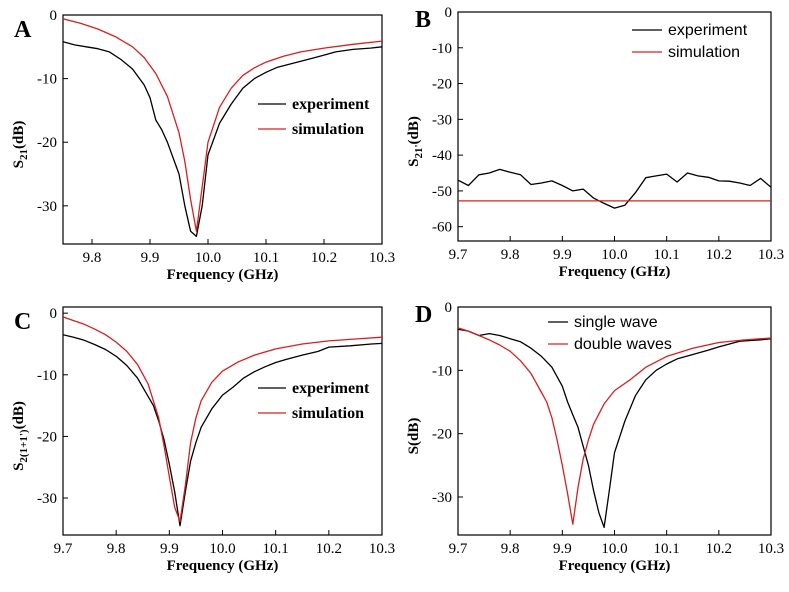 The height and width of the screenshot is (592, 789). Describe the element at coordinates (24, 154) in the screenshot. I see `y-axis-label-sub: 21` at that location.